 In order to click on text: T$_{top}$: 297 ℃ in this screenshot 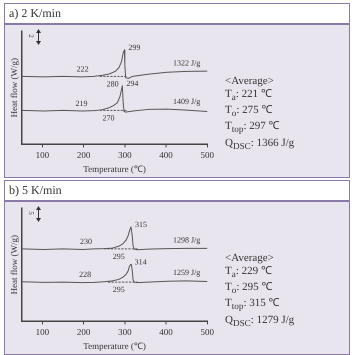, I will do `click(252, 128)`.